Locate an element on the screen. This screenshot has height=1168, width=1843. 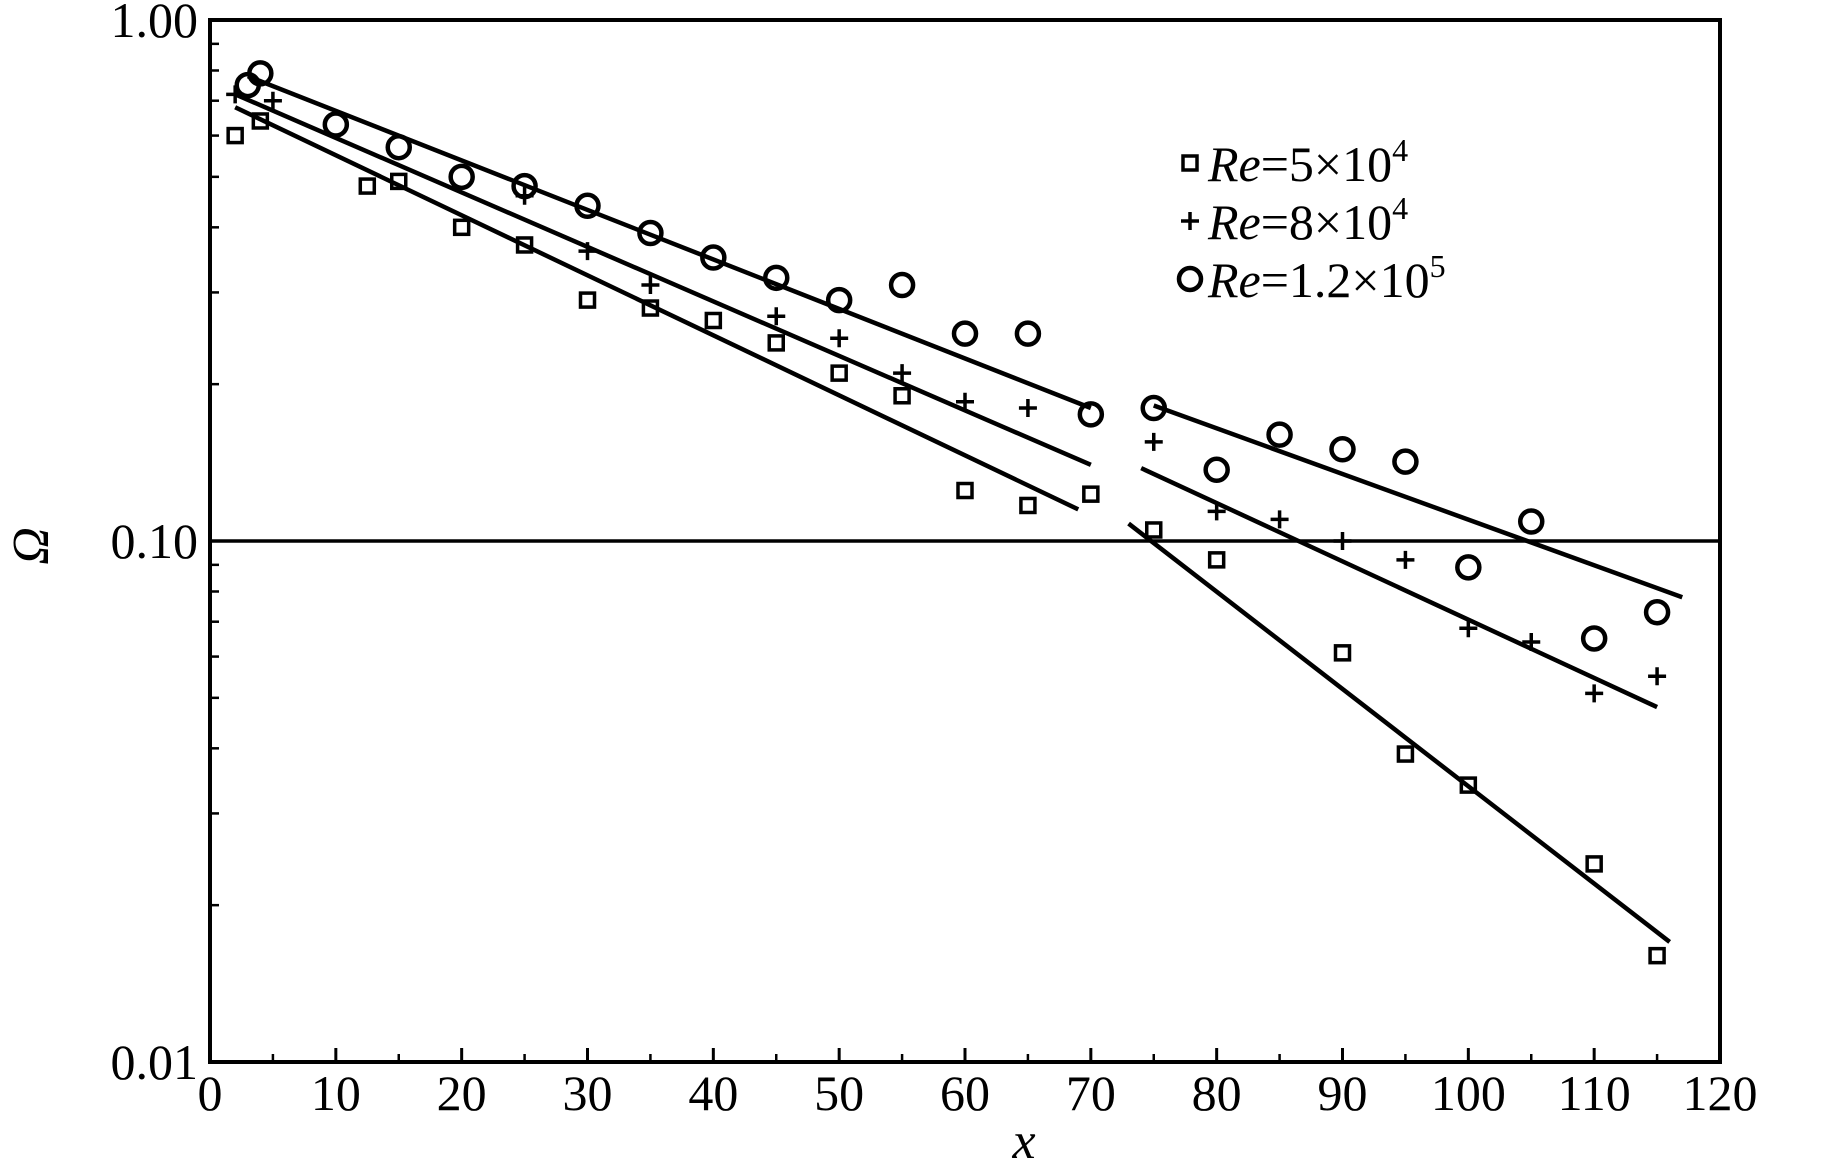
x-tick-label: 30 is located at coordinates (588, 1093).